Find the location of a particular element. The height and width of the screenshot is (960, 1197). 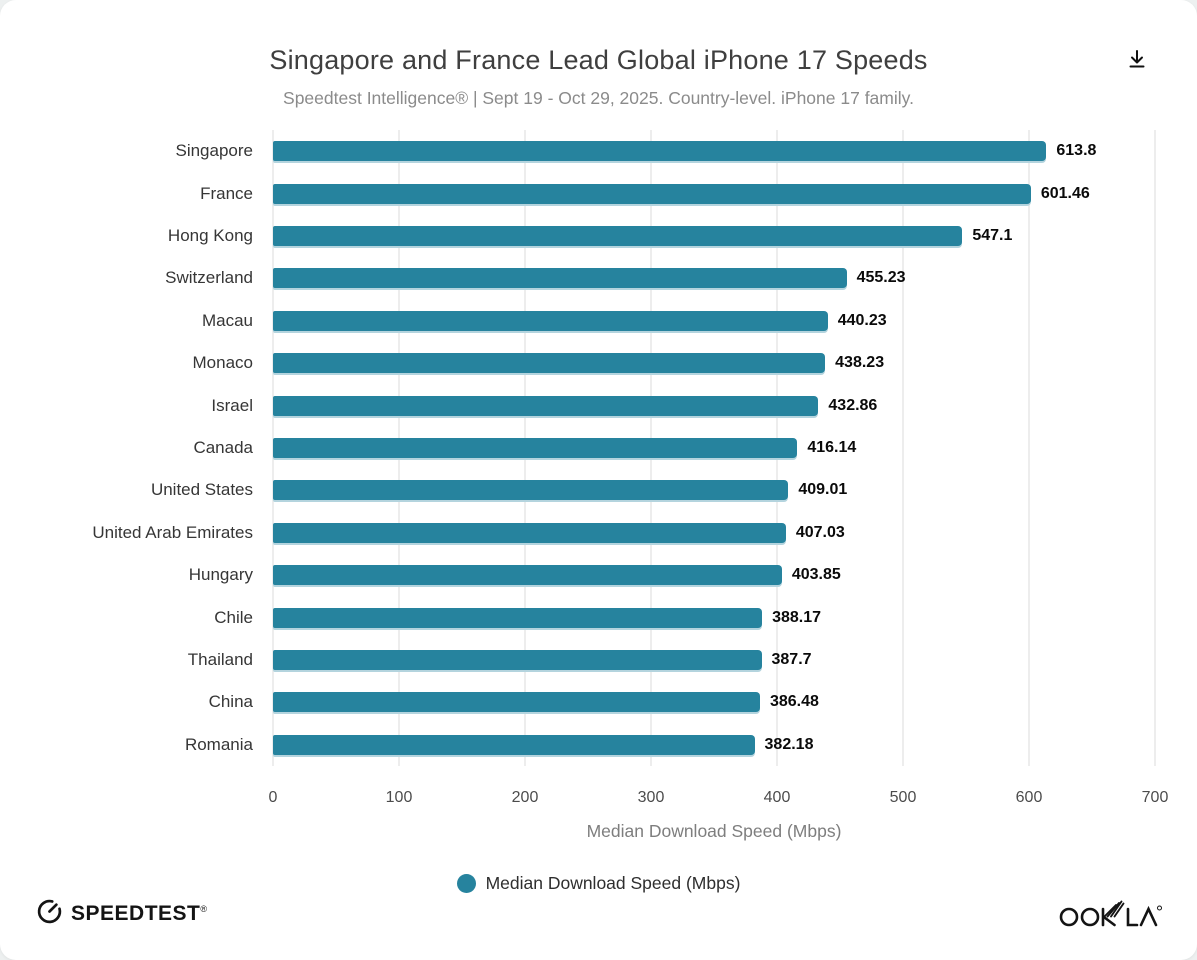

country-label: France is located at coordinates (226, 193).